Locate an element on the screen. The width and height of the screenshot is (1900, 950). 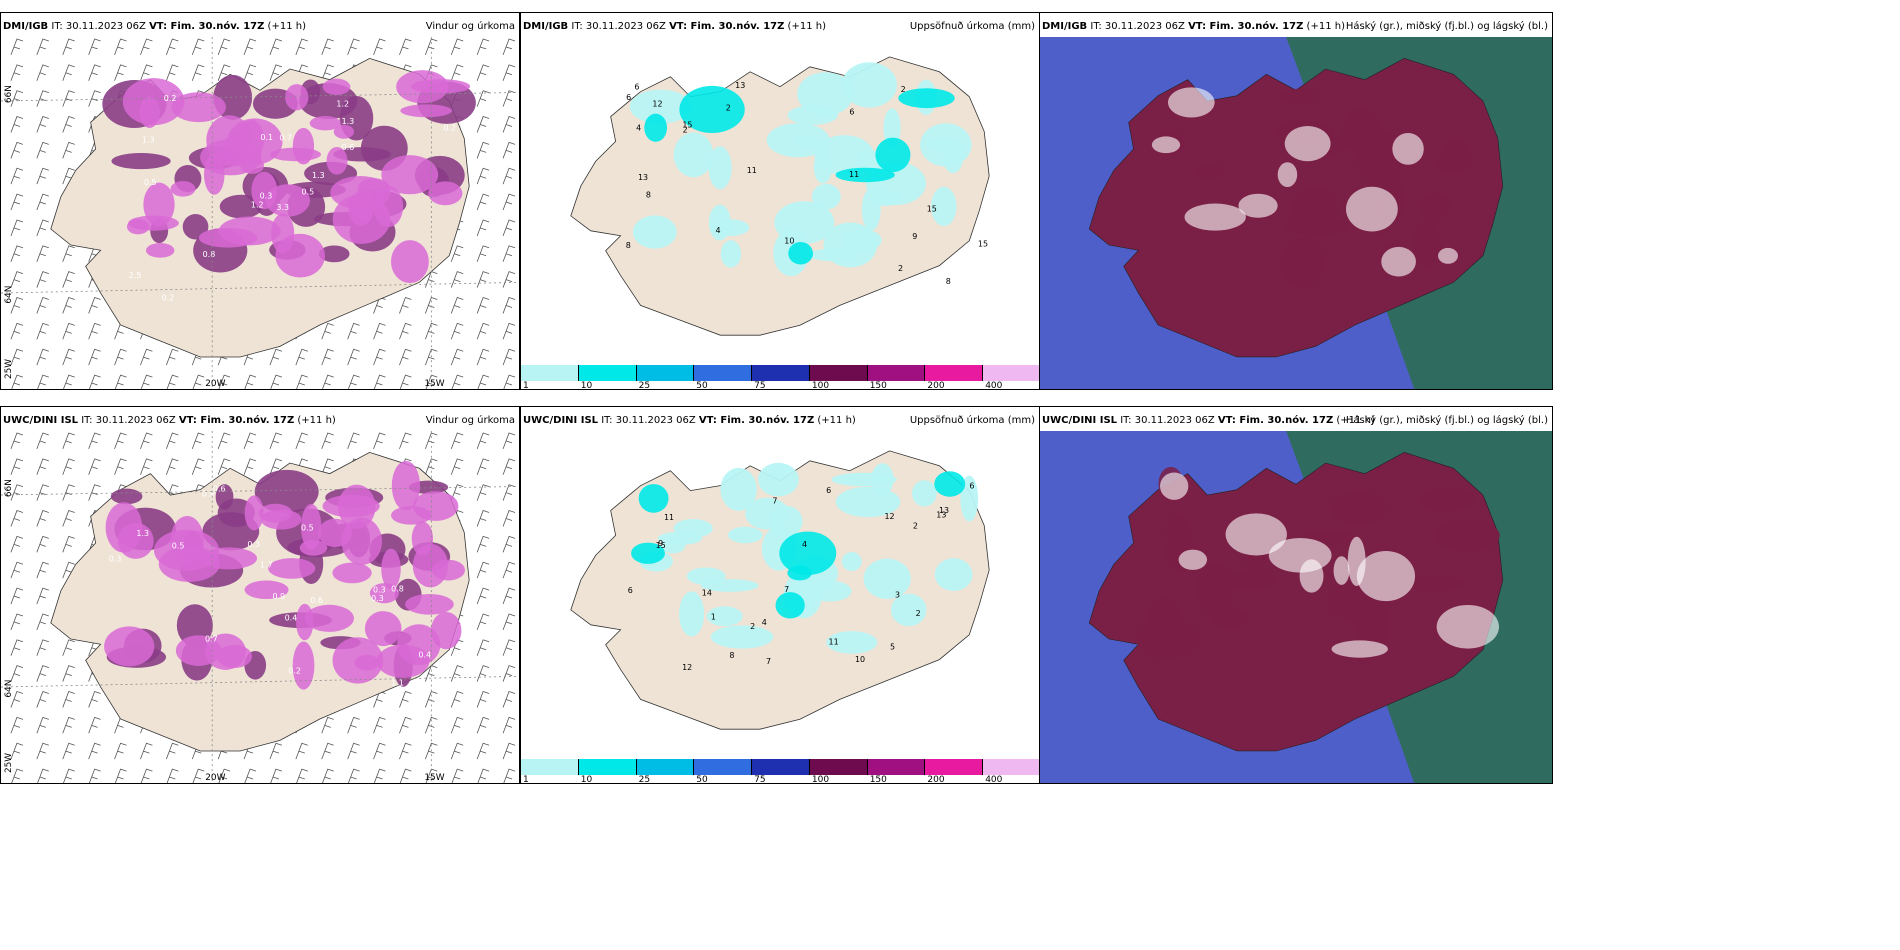
colorbar-label: 1 is located at coordinates (526, 779).